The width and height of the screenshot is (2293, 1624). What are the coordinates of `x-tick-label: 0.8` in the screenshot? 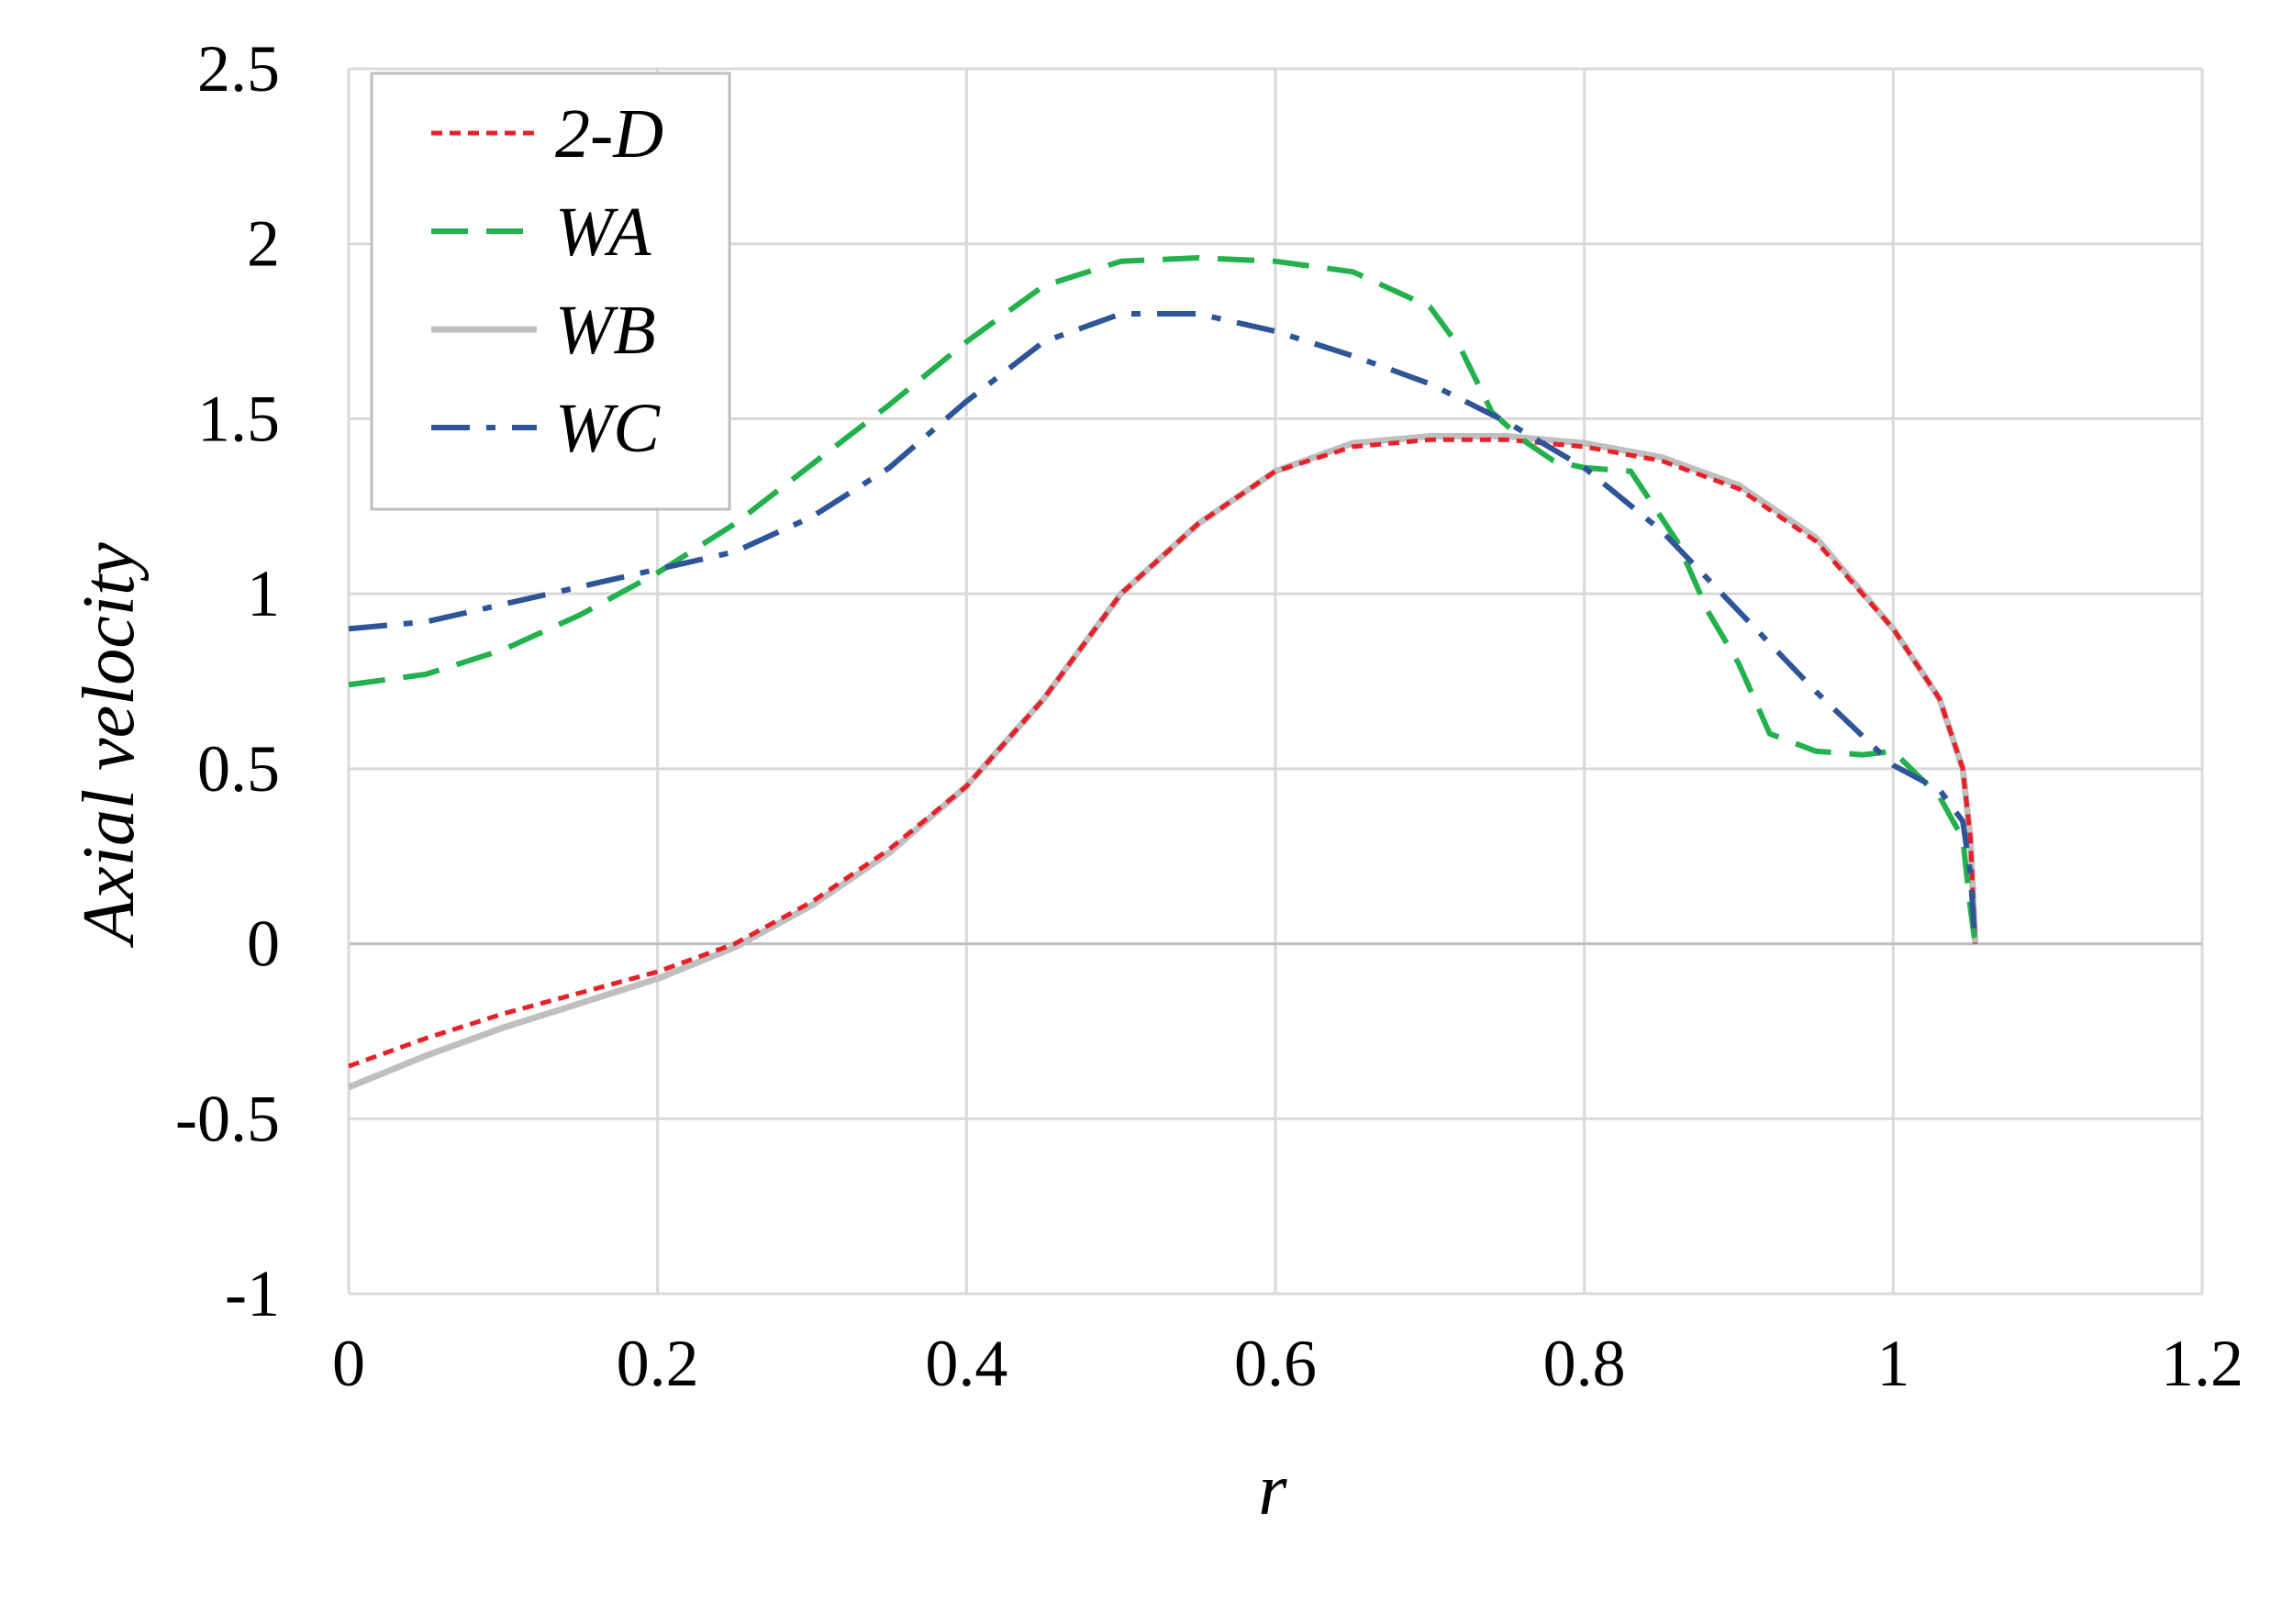 It's located at (1584, 1363).